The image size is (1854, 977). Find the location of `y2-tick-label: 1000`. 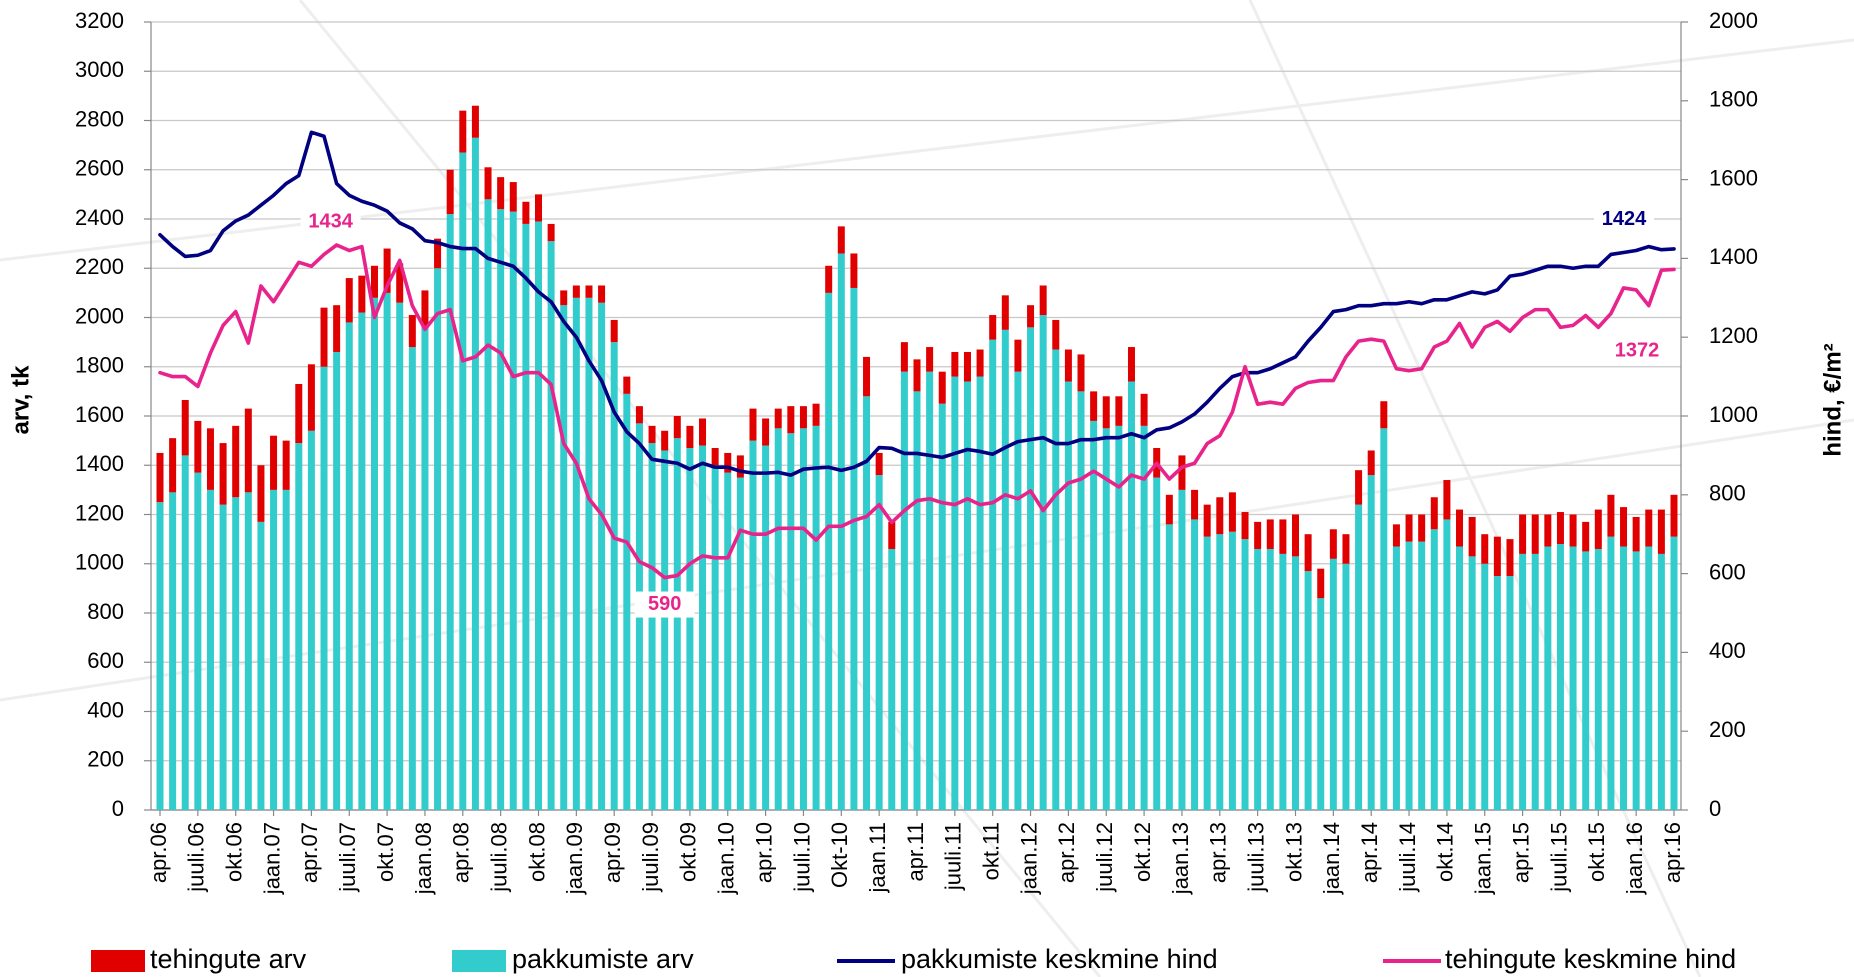

y2-tick-label: 1000 is located at coordinates (1733, 414).